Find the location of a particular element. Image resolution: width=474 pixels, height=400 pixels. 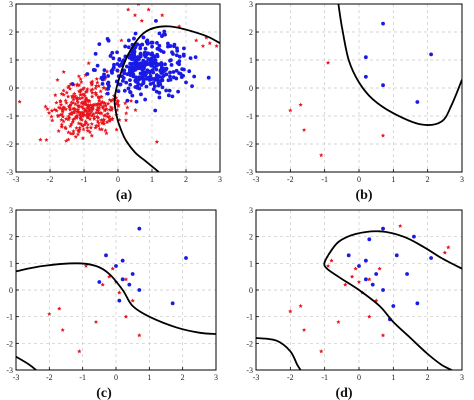

y-tick-label: -1 is located at coordinates (249, 317).